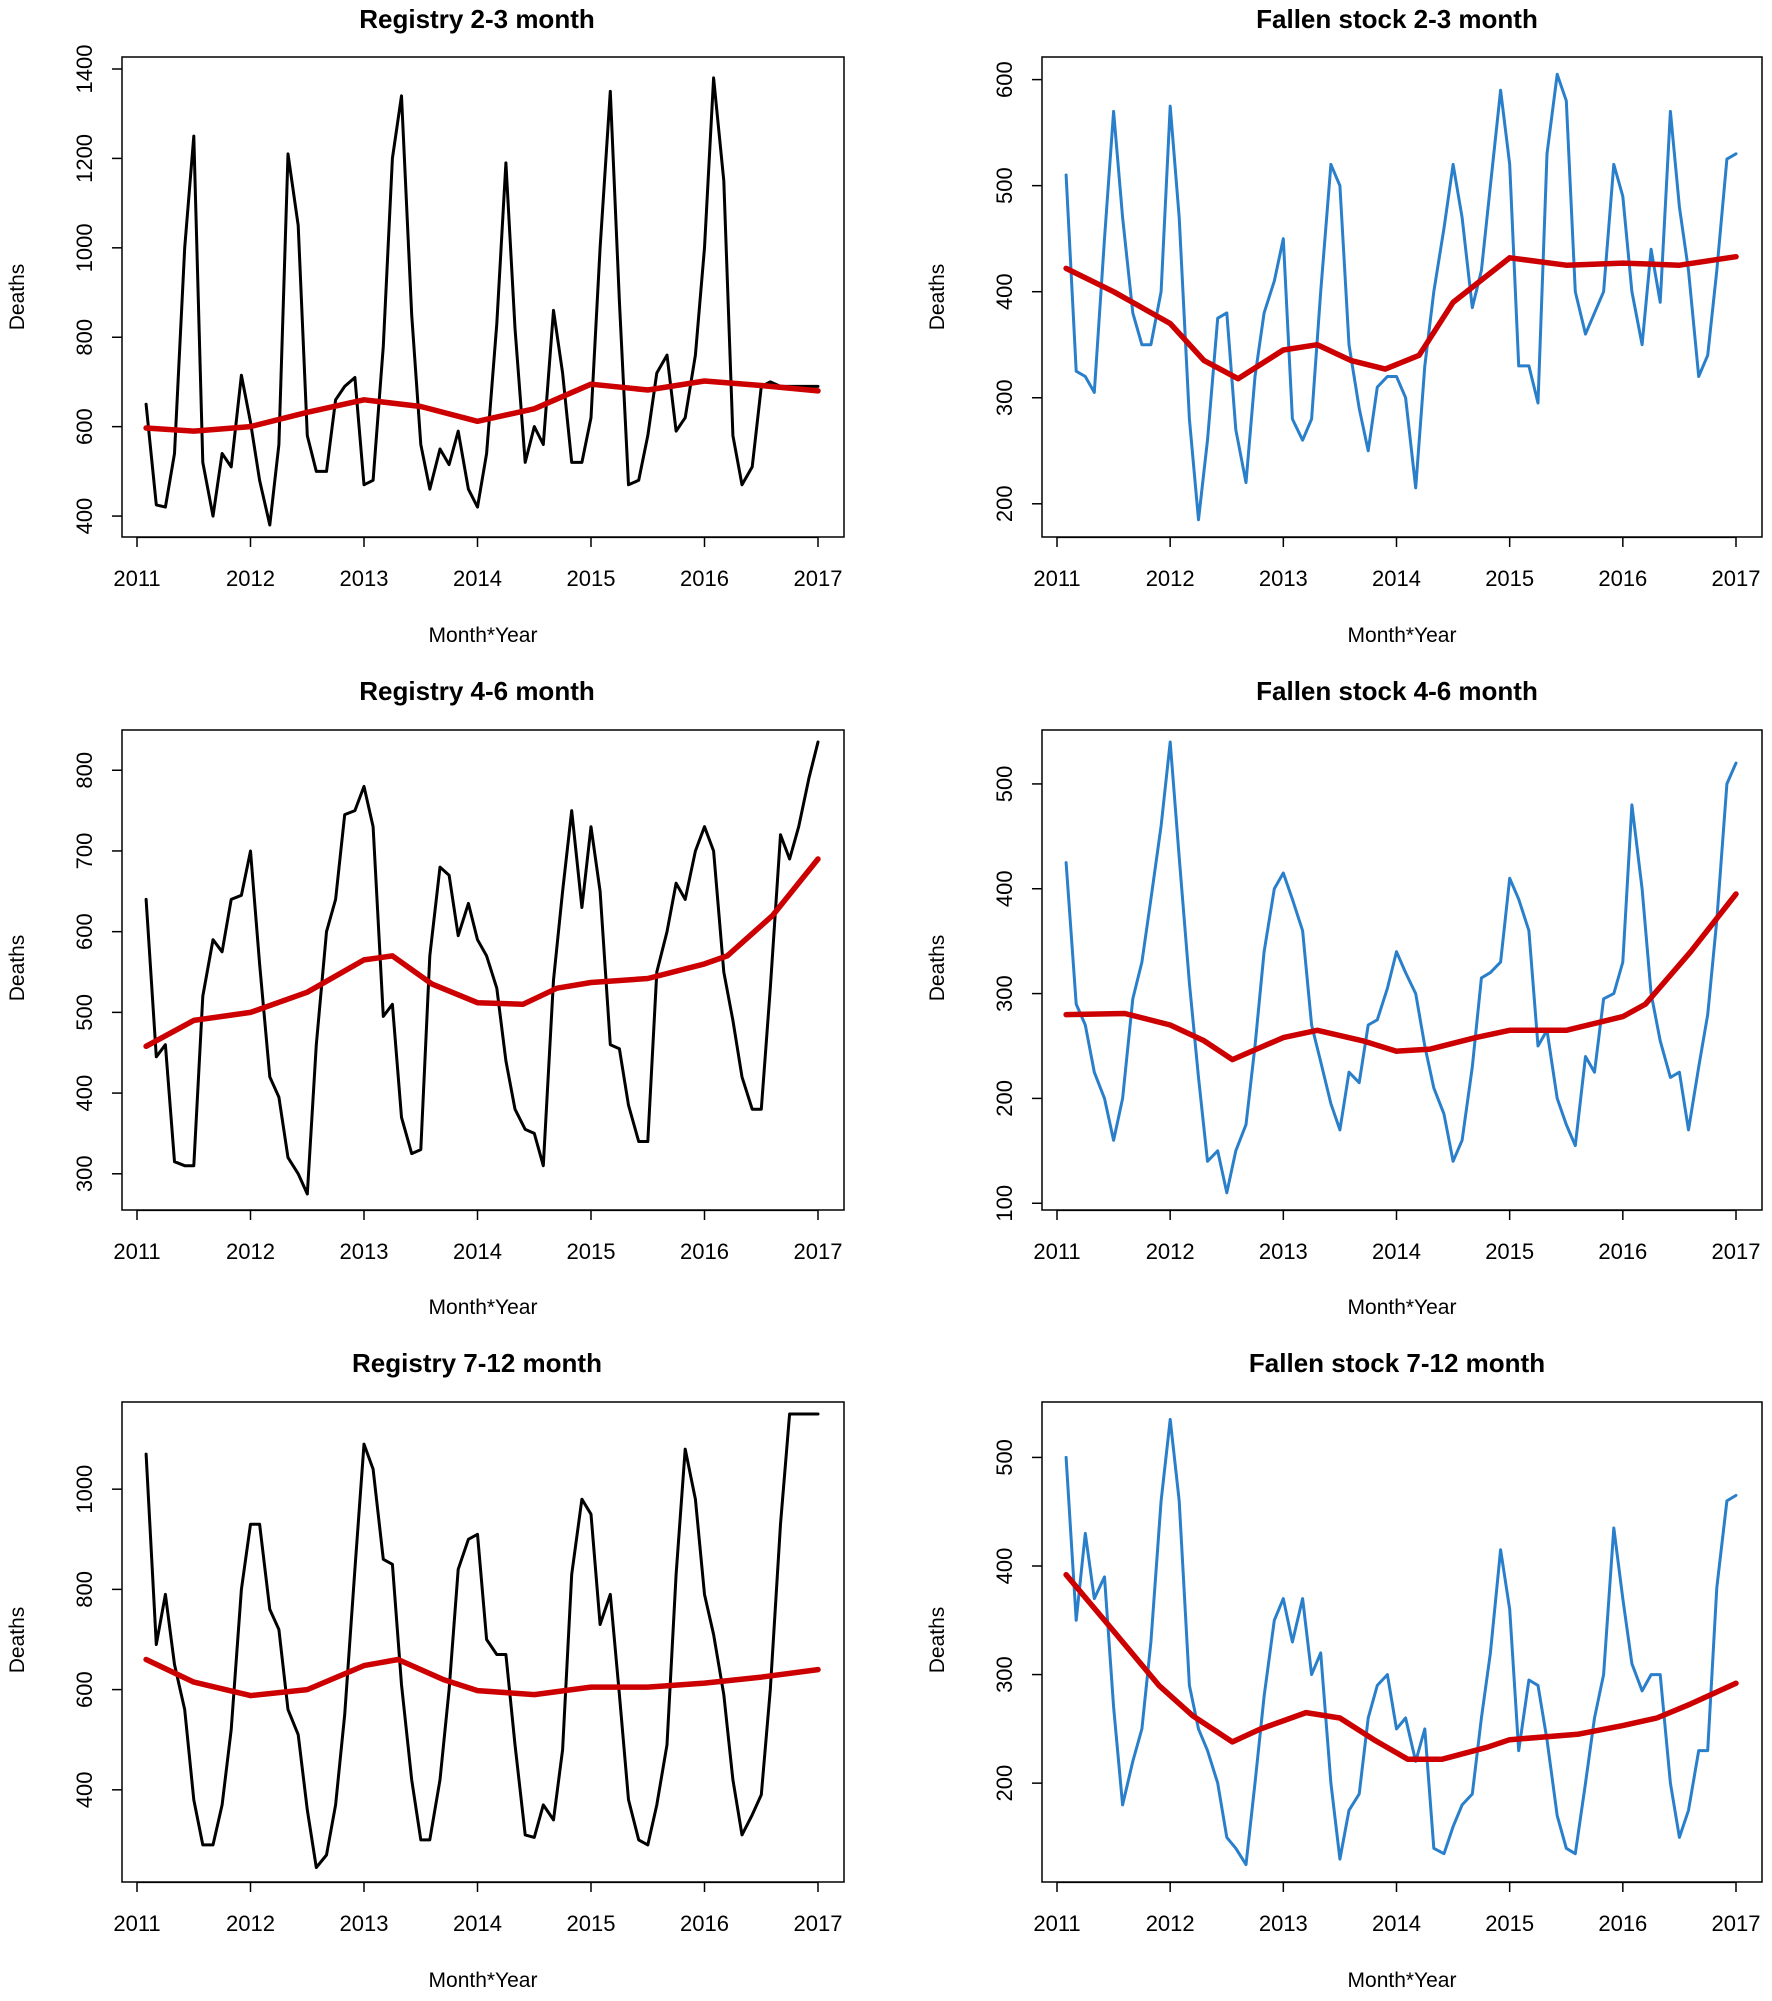 Image resolution: width=1772 pixels, height=2001 pixels. I want to click on y-tick-label: 100, so click(1004, 1203).